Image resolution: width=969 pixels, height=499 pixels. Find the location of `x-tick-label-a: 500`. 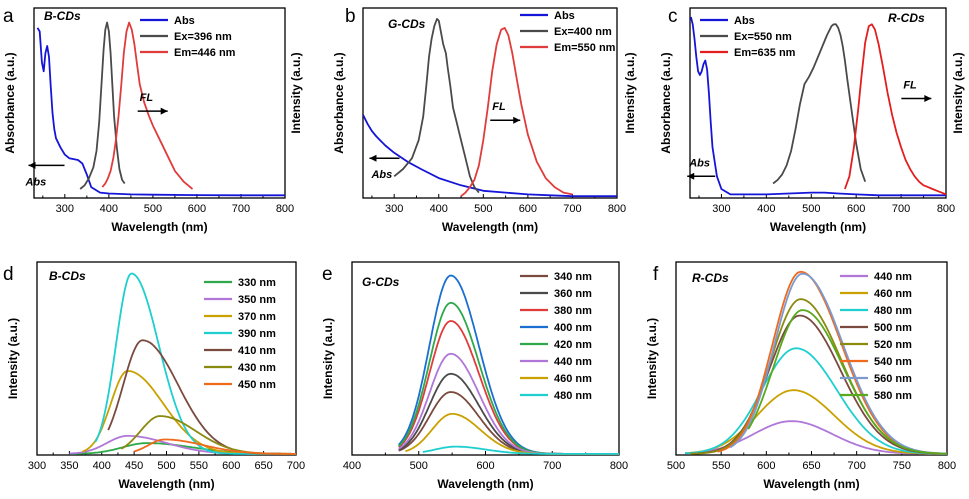

x-tick-label-a: 500 is located at coordinates (153, 209).